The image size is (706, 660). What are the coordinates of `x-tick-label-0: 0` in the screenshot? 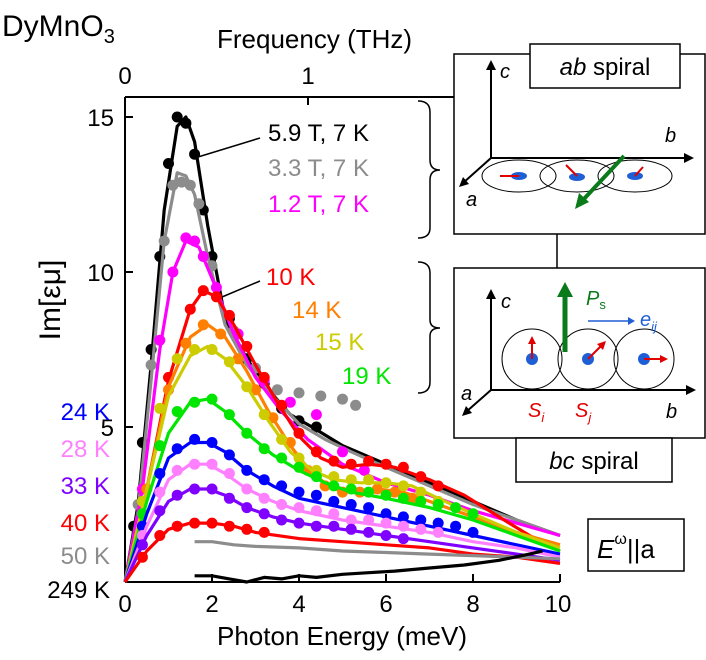 It's located at (124, 604).